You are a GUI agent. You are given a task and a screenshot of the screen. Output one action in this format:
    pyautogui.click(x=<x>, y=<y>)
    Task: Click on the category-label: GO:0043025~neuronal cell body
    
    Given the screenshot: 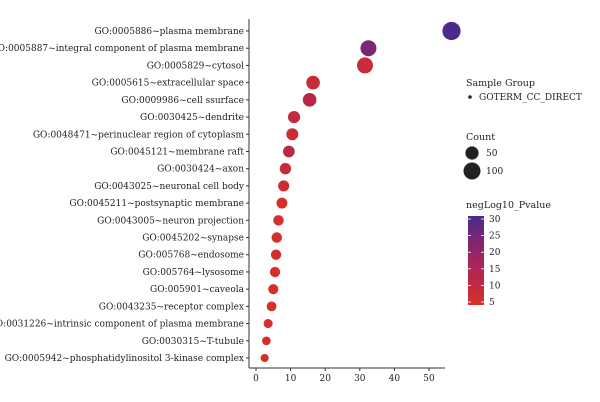 What is the action you would take?
    pyautogui.click(x=169, y=187)
    